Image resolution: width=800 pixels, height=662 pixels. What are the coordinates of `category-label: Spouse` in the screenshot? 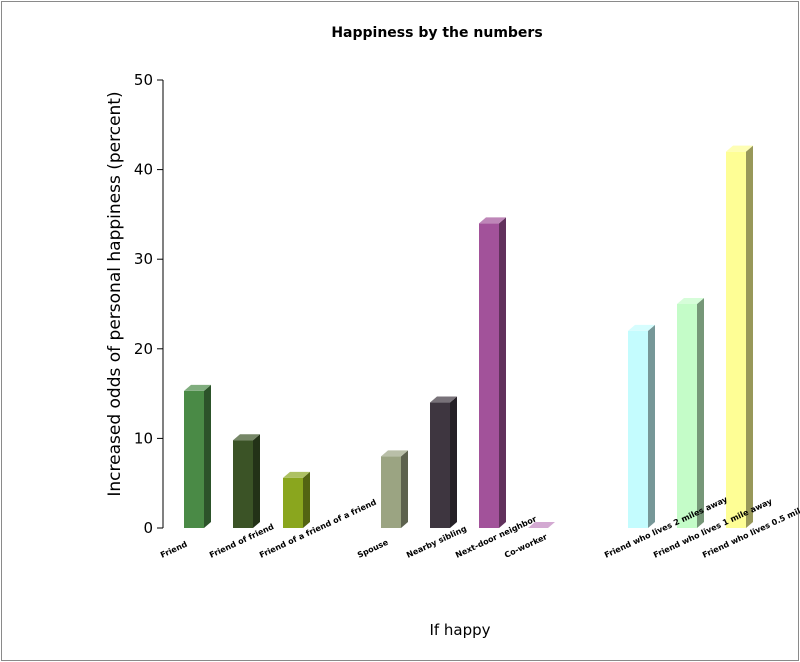 It's located at (373, 549).